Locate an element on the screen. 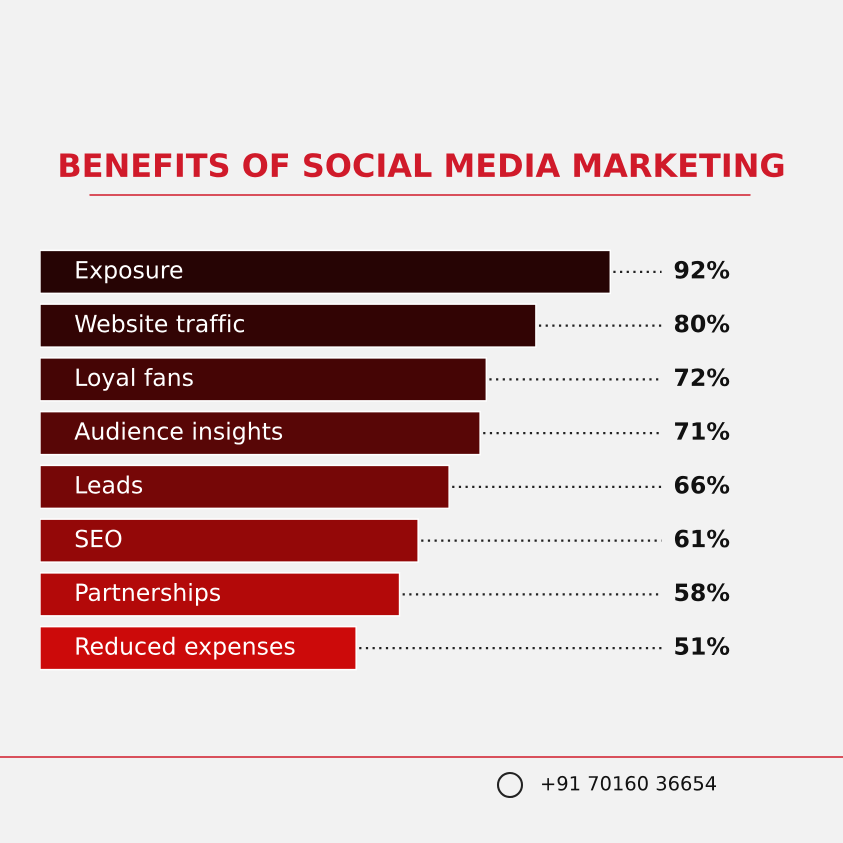 The width and height of the screenshot is (843, 843). data-label: 66% is located at coordinates (702, 485).